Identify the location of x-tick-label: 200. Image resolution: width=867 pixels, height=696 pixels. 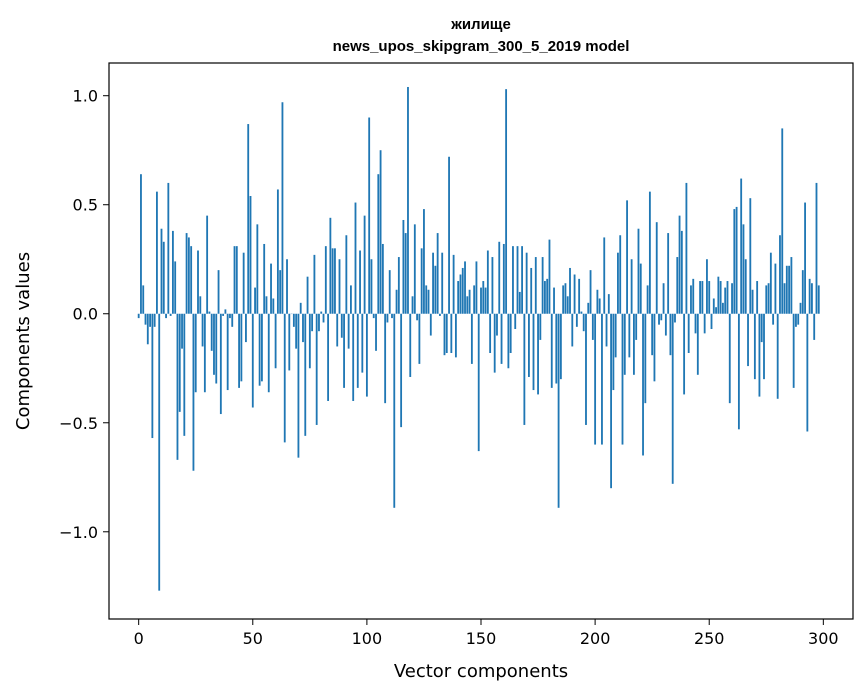
(595, 638).